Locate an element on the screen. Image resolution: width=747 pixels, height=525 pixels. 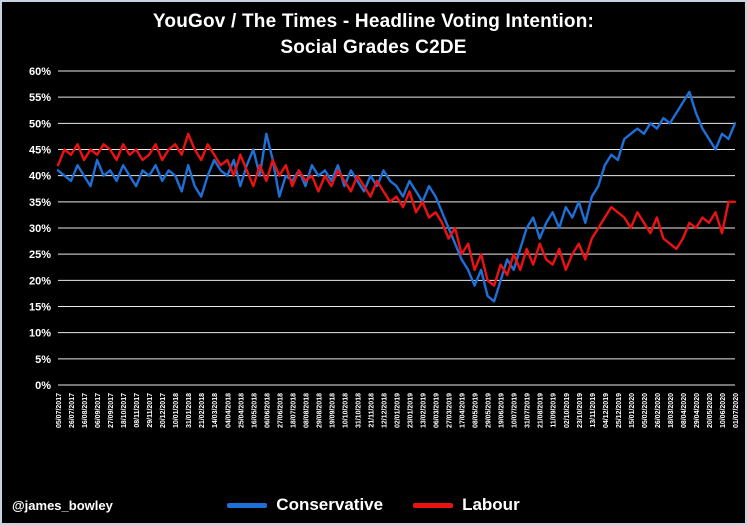
x-tick-label: 19/09/2018 is located at coordinates (332, 410).